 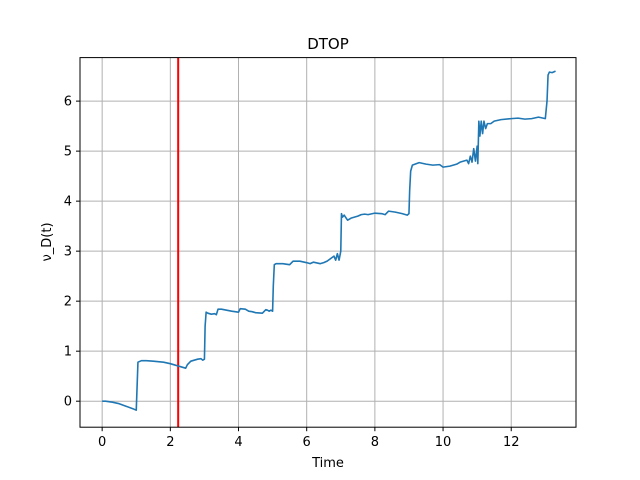 What do you see at coordinates (238, 442) in the screenshot?
I see `x-tick-label: 4` at bounding box center [238, 442].